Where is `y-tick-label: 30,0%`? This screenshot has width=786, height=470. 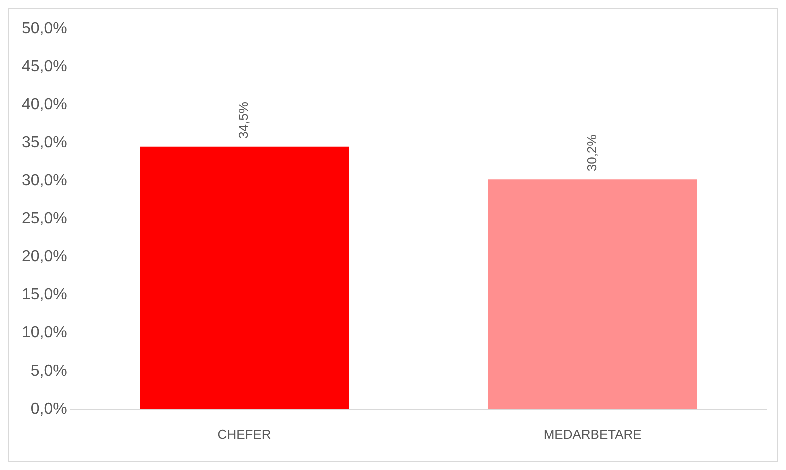
y-tick-label: 30,0% is located at coordinates (45, 181).